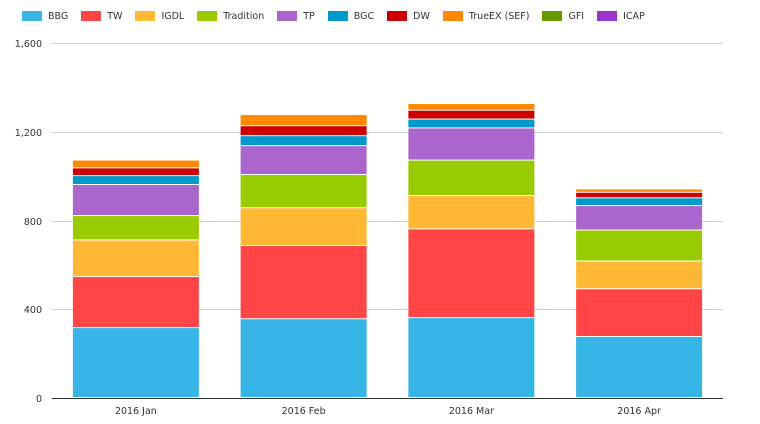  I want to click on x-tick-label: 2016 Jan, so click(136, 411).